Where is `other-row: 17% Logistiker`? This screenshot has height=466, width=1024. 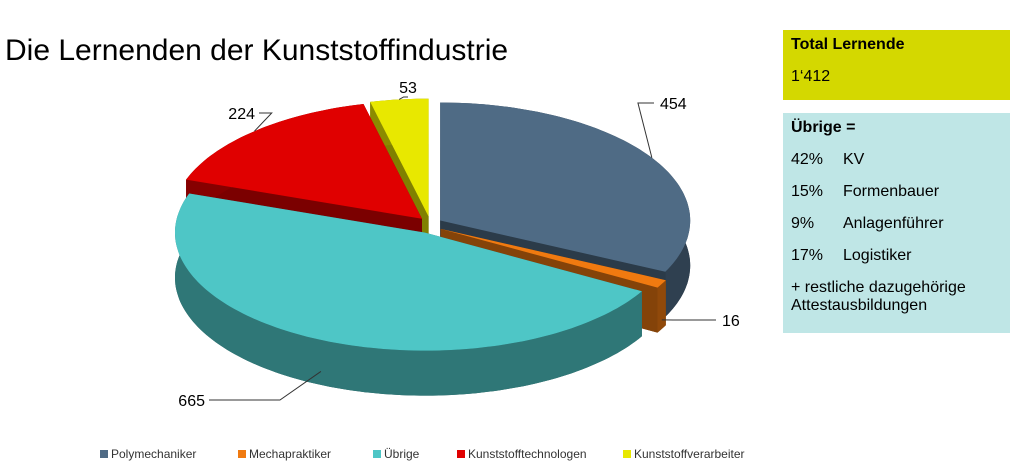
other-row: 17% Logistiker is located at coordinates (896, 256).